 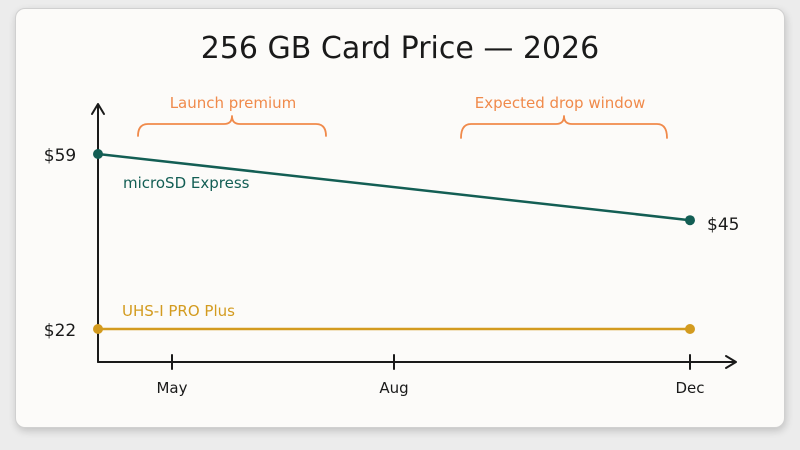 What do you see at coordinates (171, 388) in the screenshot?
I see `x-tick-label-may: May` at bounding box center [171, 388].